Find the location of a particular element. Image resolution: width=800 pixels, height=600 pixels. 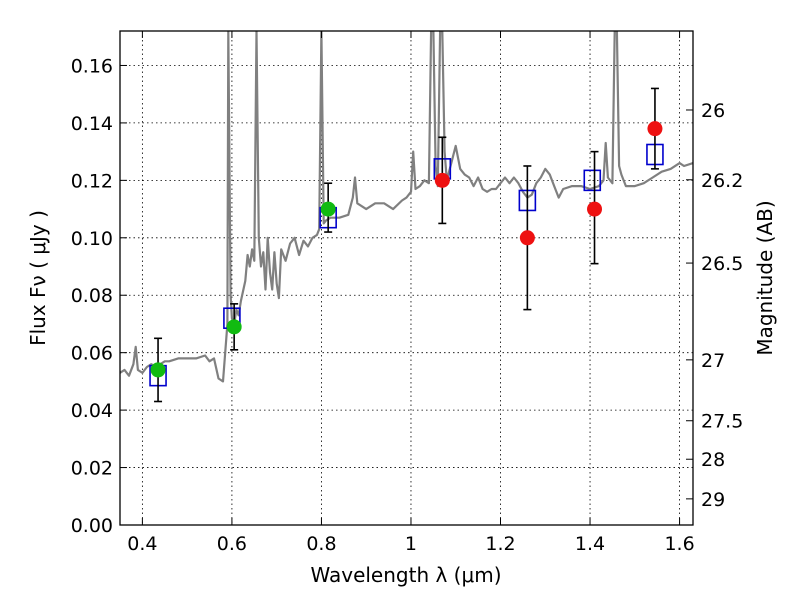

x-tick-labels: 0.4 0.6 0.8 1 1.2 1.4 1.6 is located at coordinates (410, 544).